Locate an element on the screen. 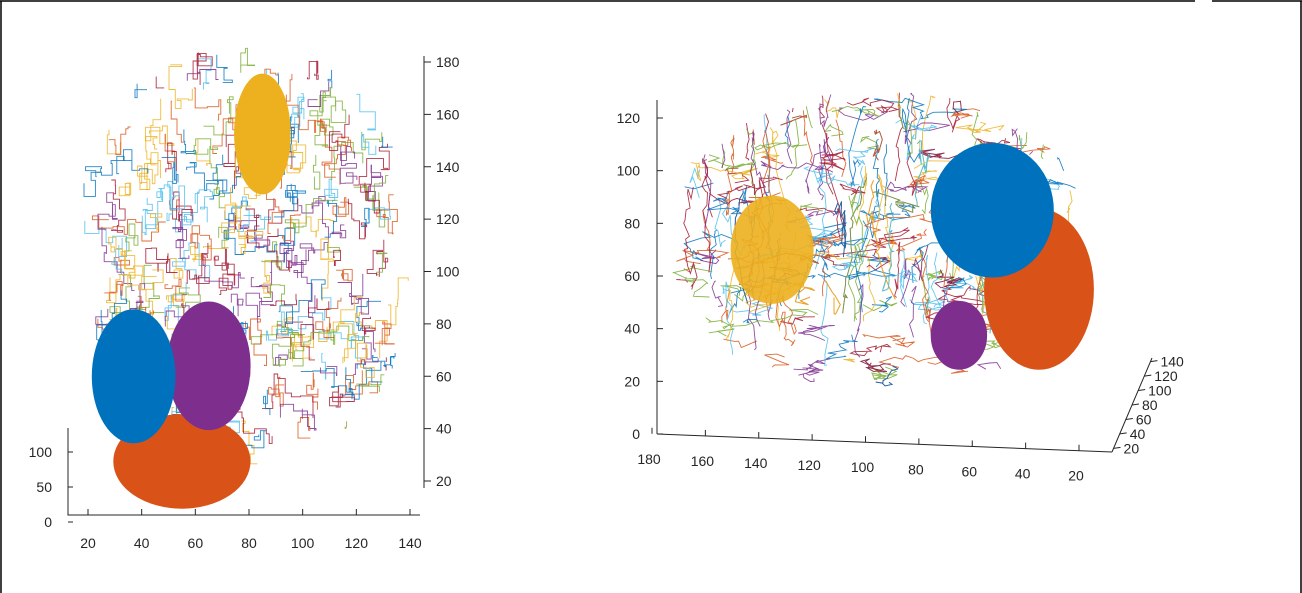 The height and width of the screenshot is (593, 1302). yellow-region is located at coordinates (262, 134).